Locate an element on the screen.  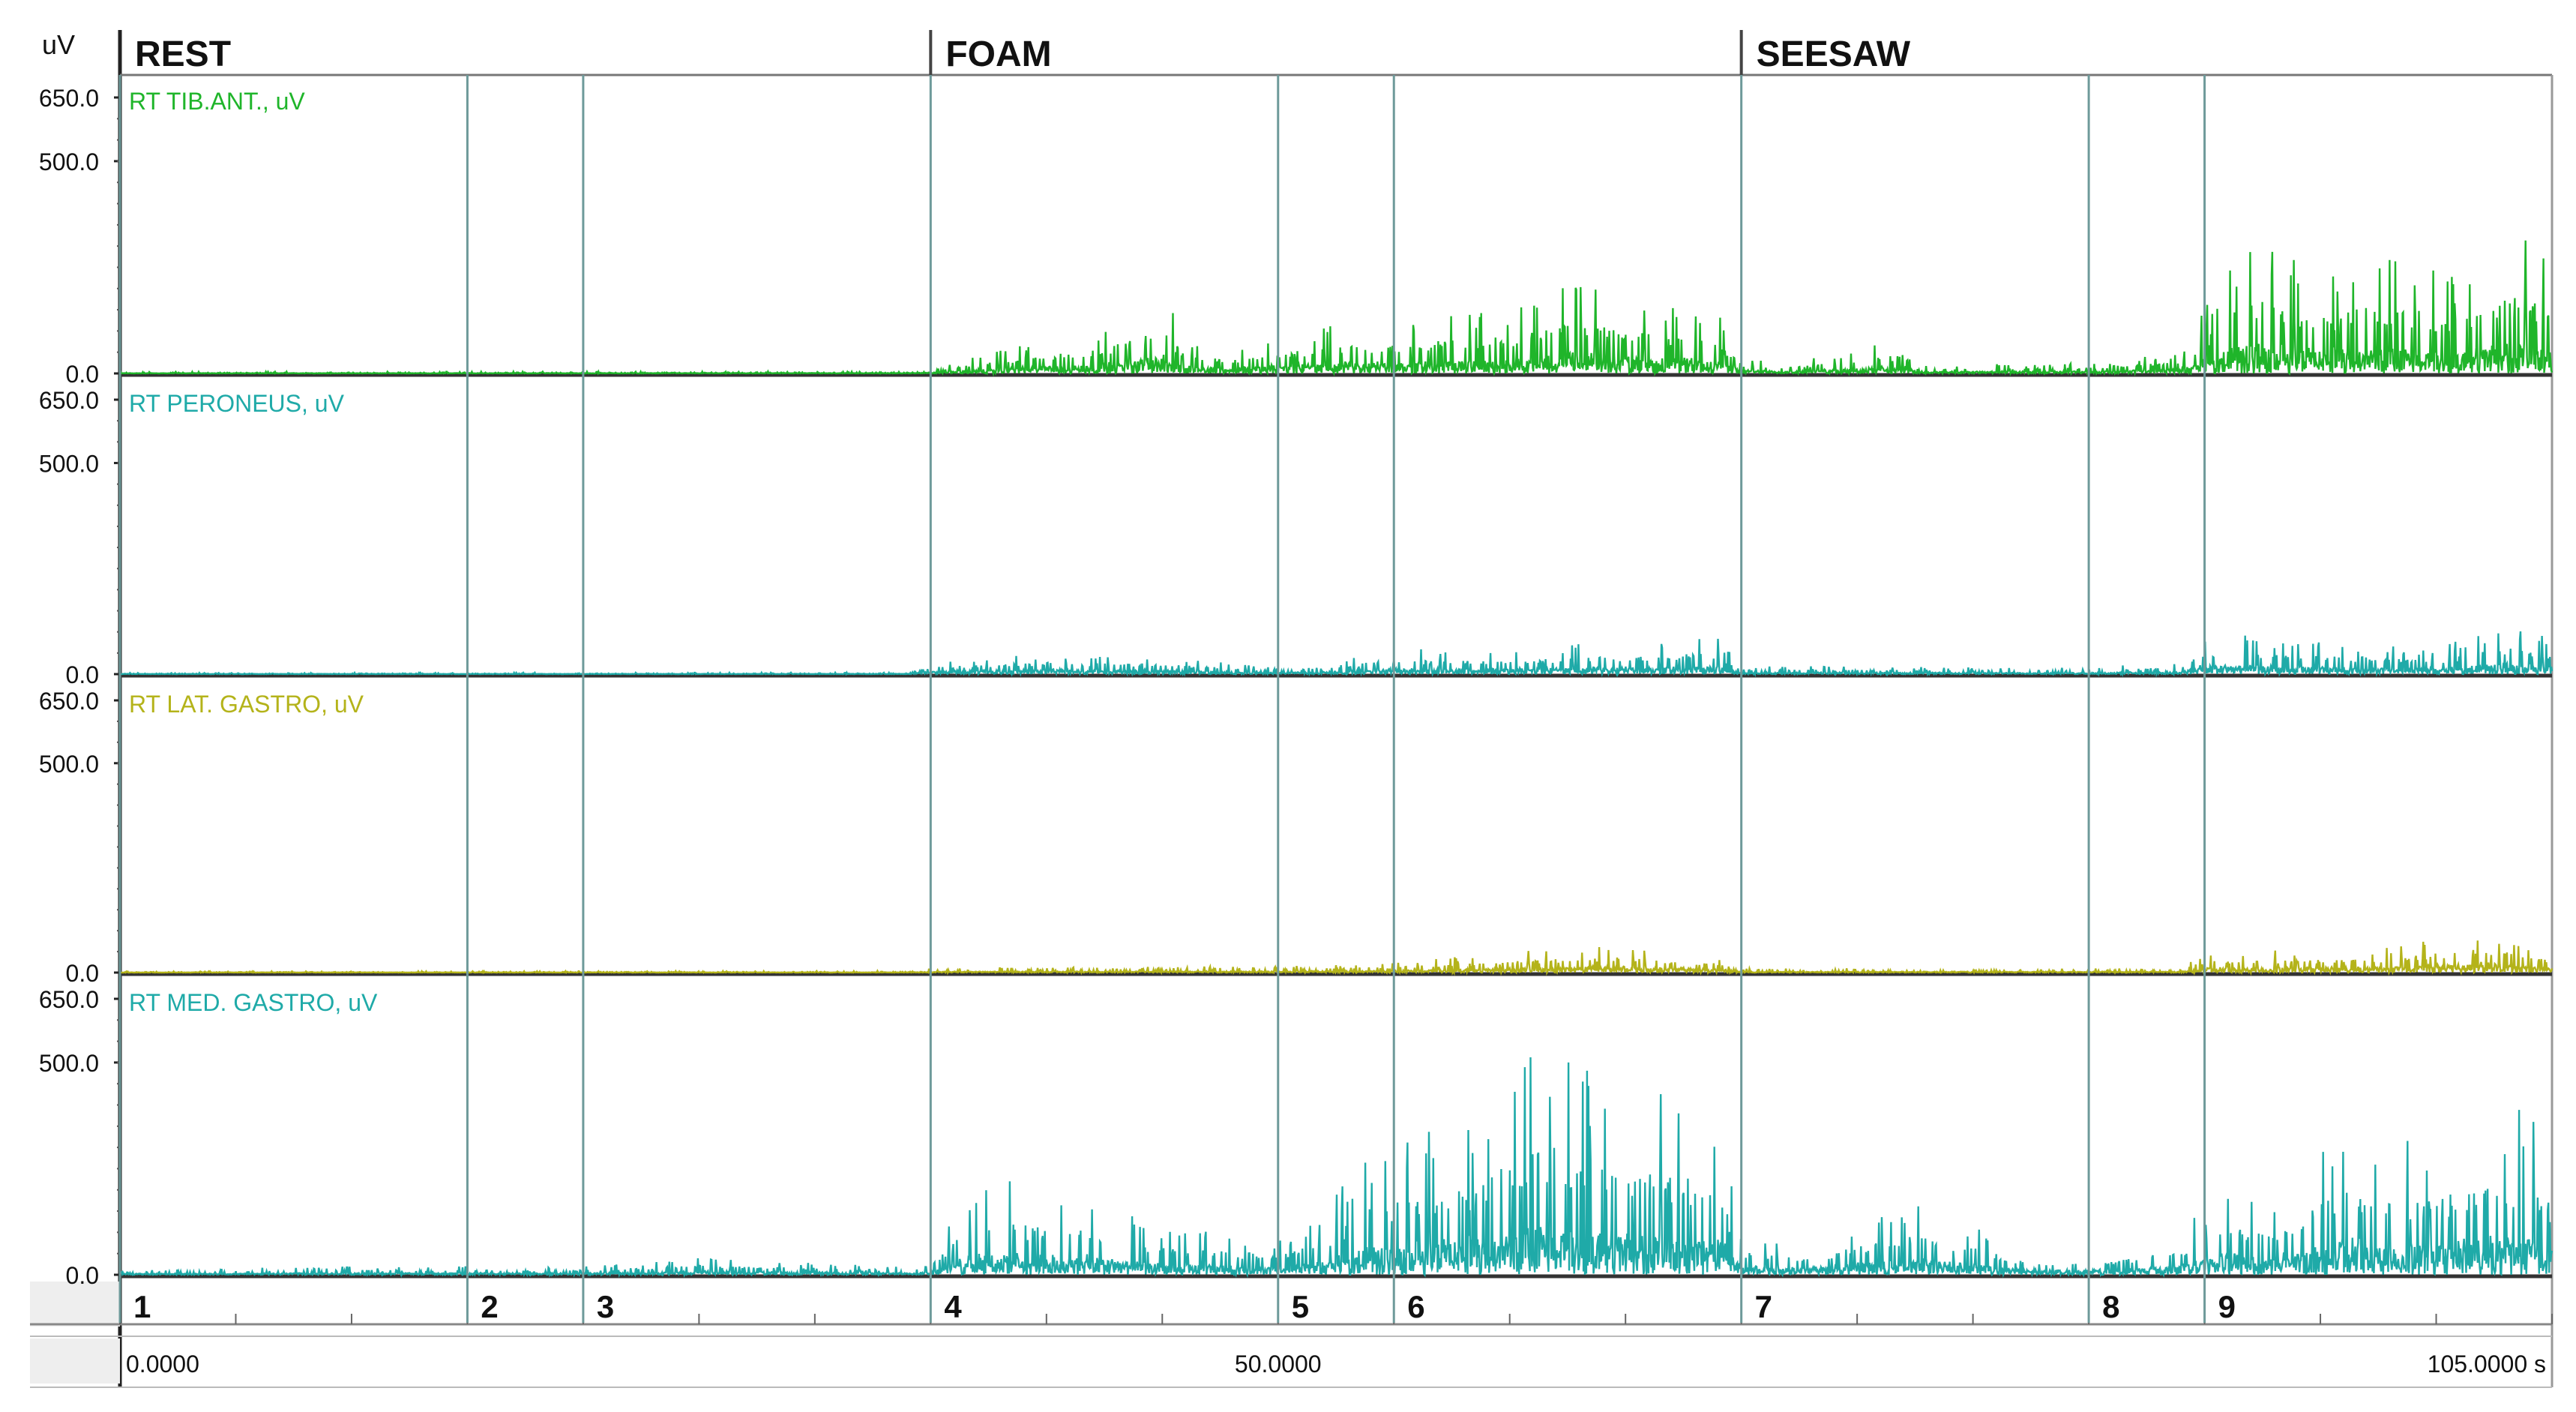
marker-number: 9 is located at coordinates (2227, 1307).